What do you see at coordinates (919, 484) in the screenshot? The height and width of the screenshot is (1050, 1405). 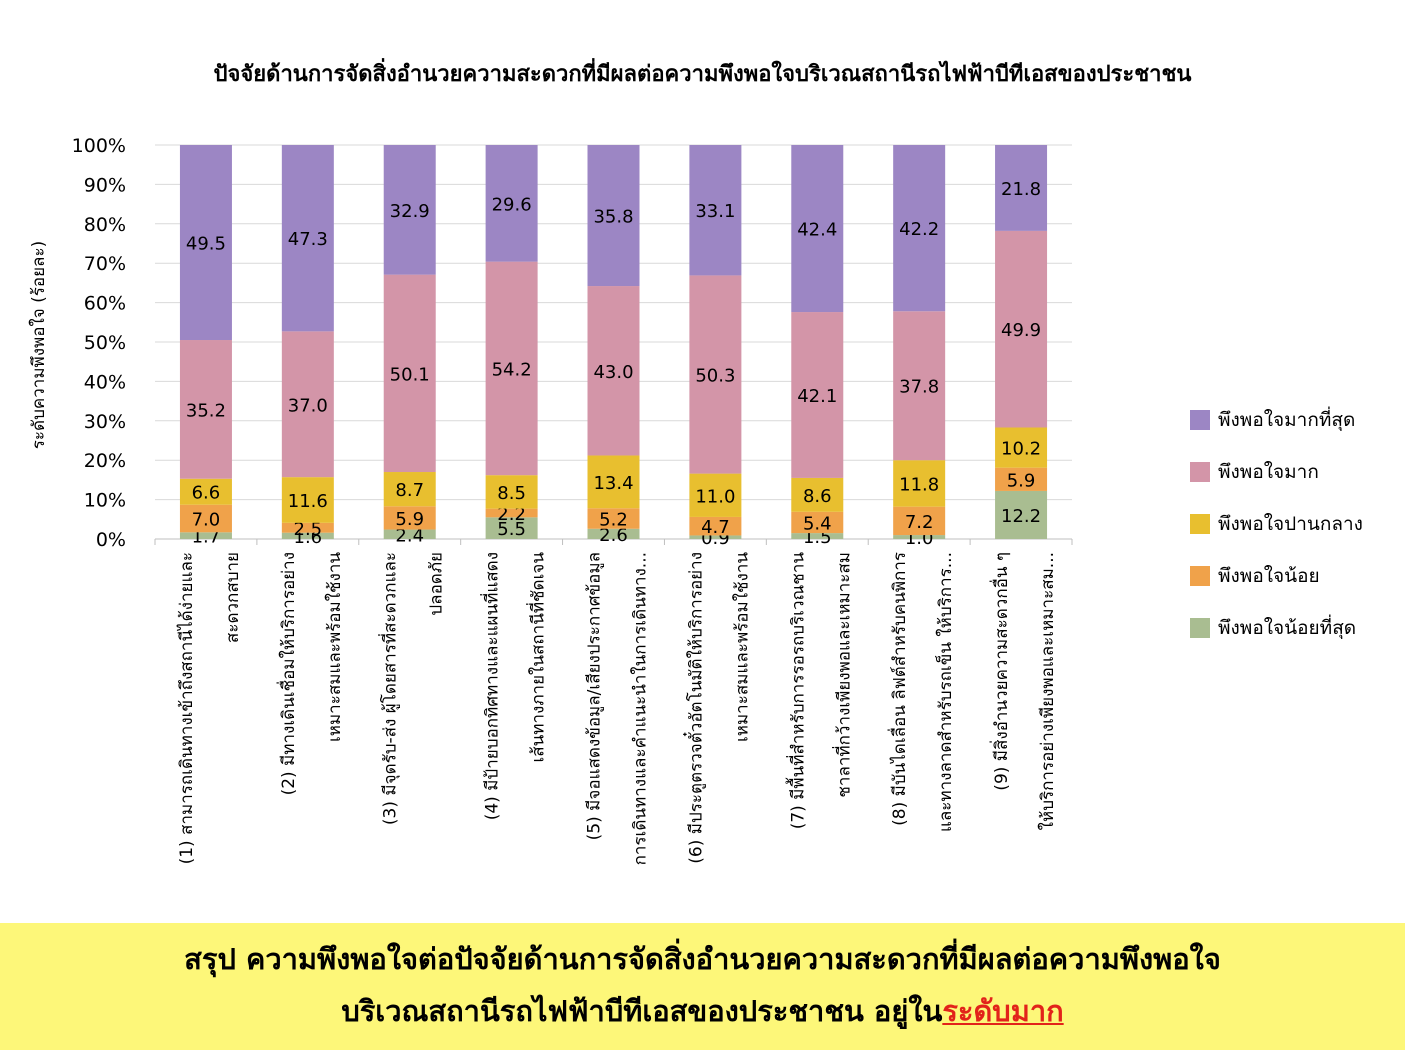 I see `data-label: 11.8` at bounding box center [919, 484].